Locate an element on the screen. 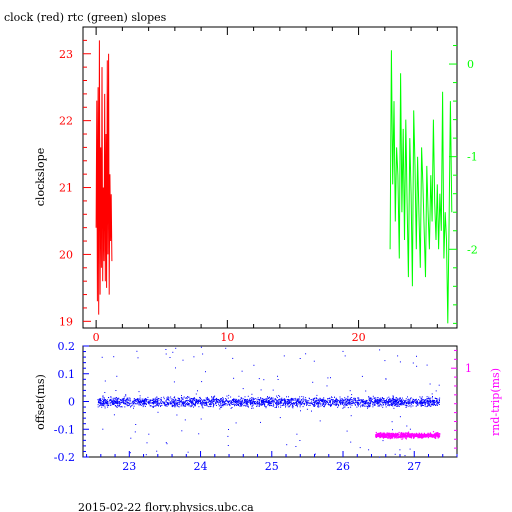 The image size is (512, 512). offset-xtick-label: 27 is located at coordinates (414, 466).